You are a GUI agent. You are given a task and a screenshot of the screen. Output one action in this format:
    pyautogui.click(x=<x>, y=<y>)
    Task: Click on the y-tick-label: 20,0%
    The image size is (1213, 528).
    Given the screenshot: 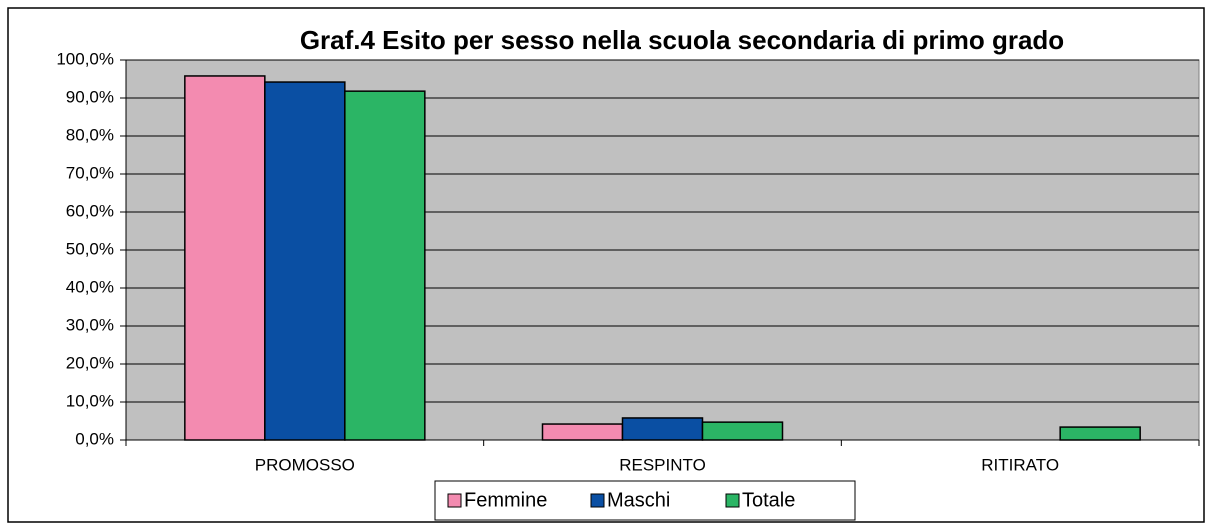 What is the action you would take?
    pyautogui.click(x=90, y=362)
    